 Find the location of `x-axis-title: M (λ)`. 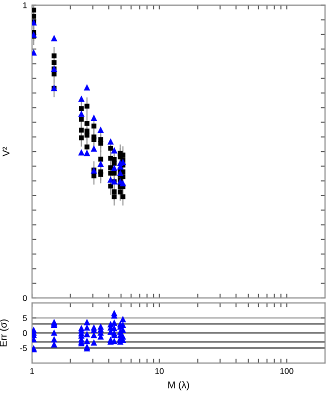

x-axis-title: M (λ) is located at coordinates (179, 385).